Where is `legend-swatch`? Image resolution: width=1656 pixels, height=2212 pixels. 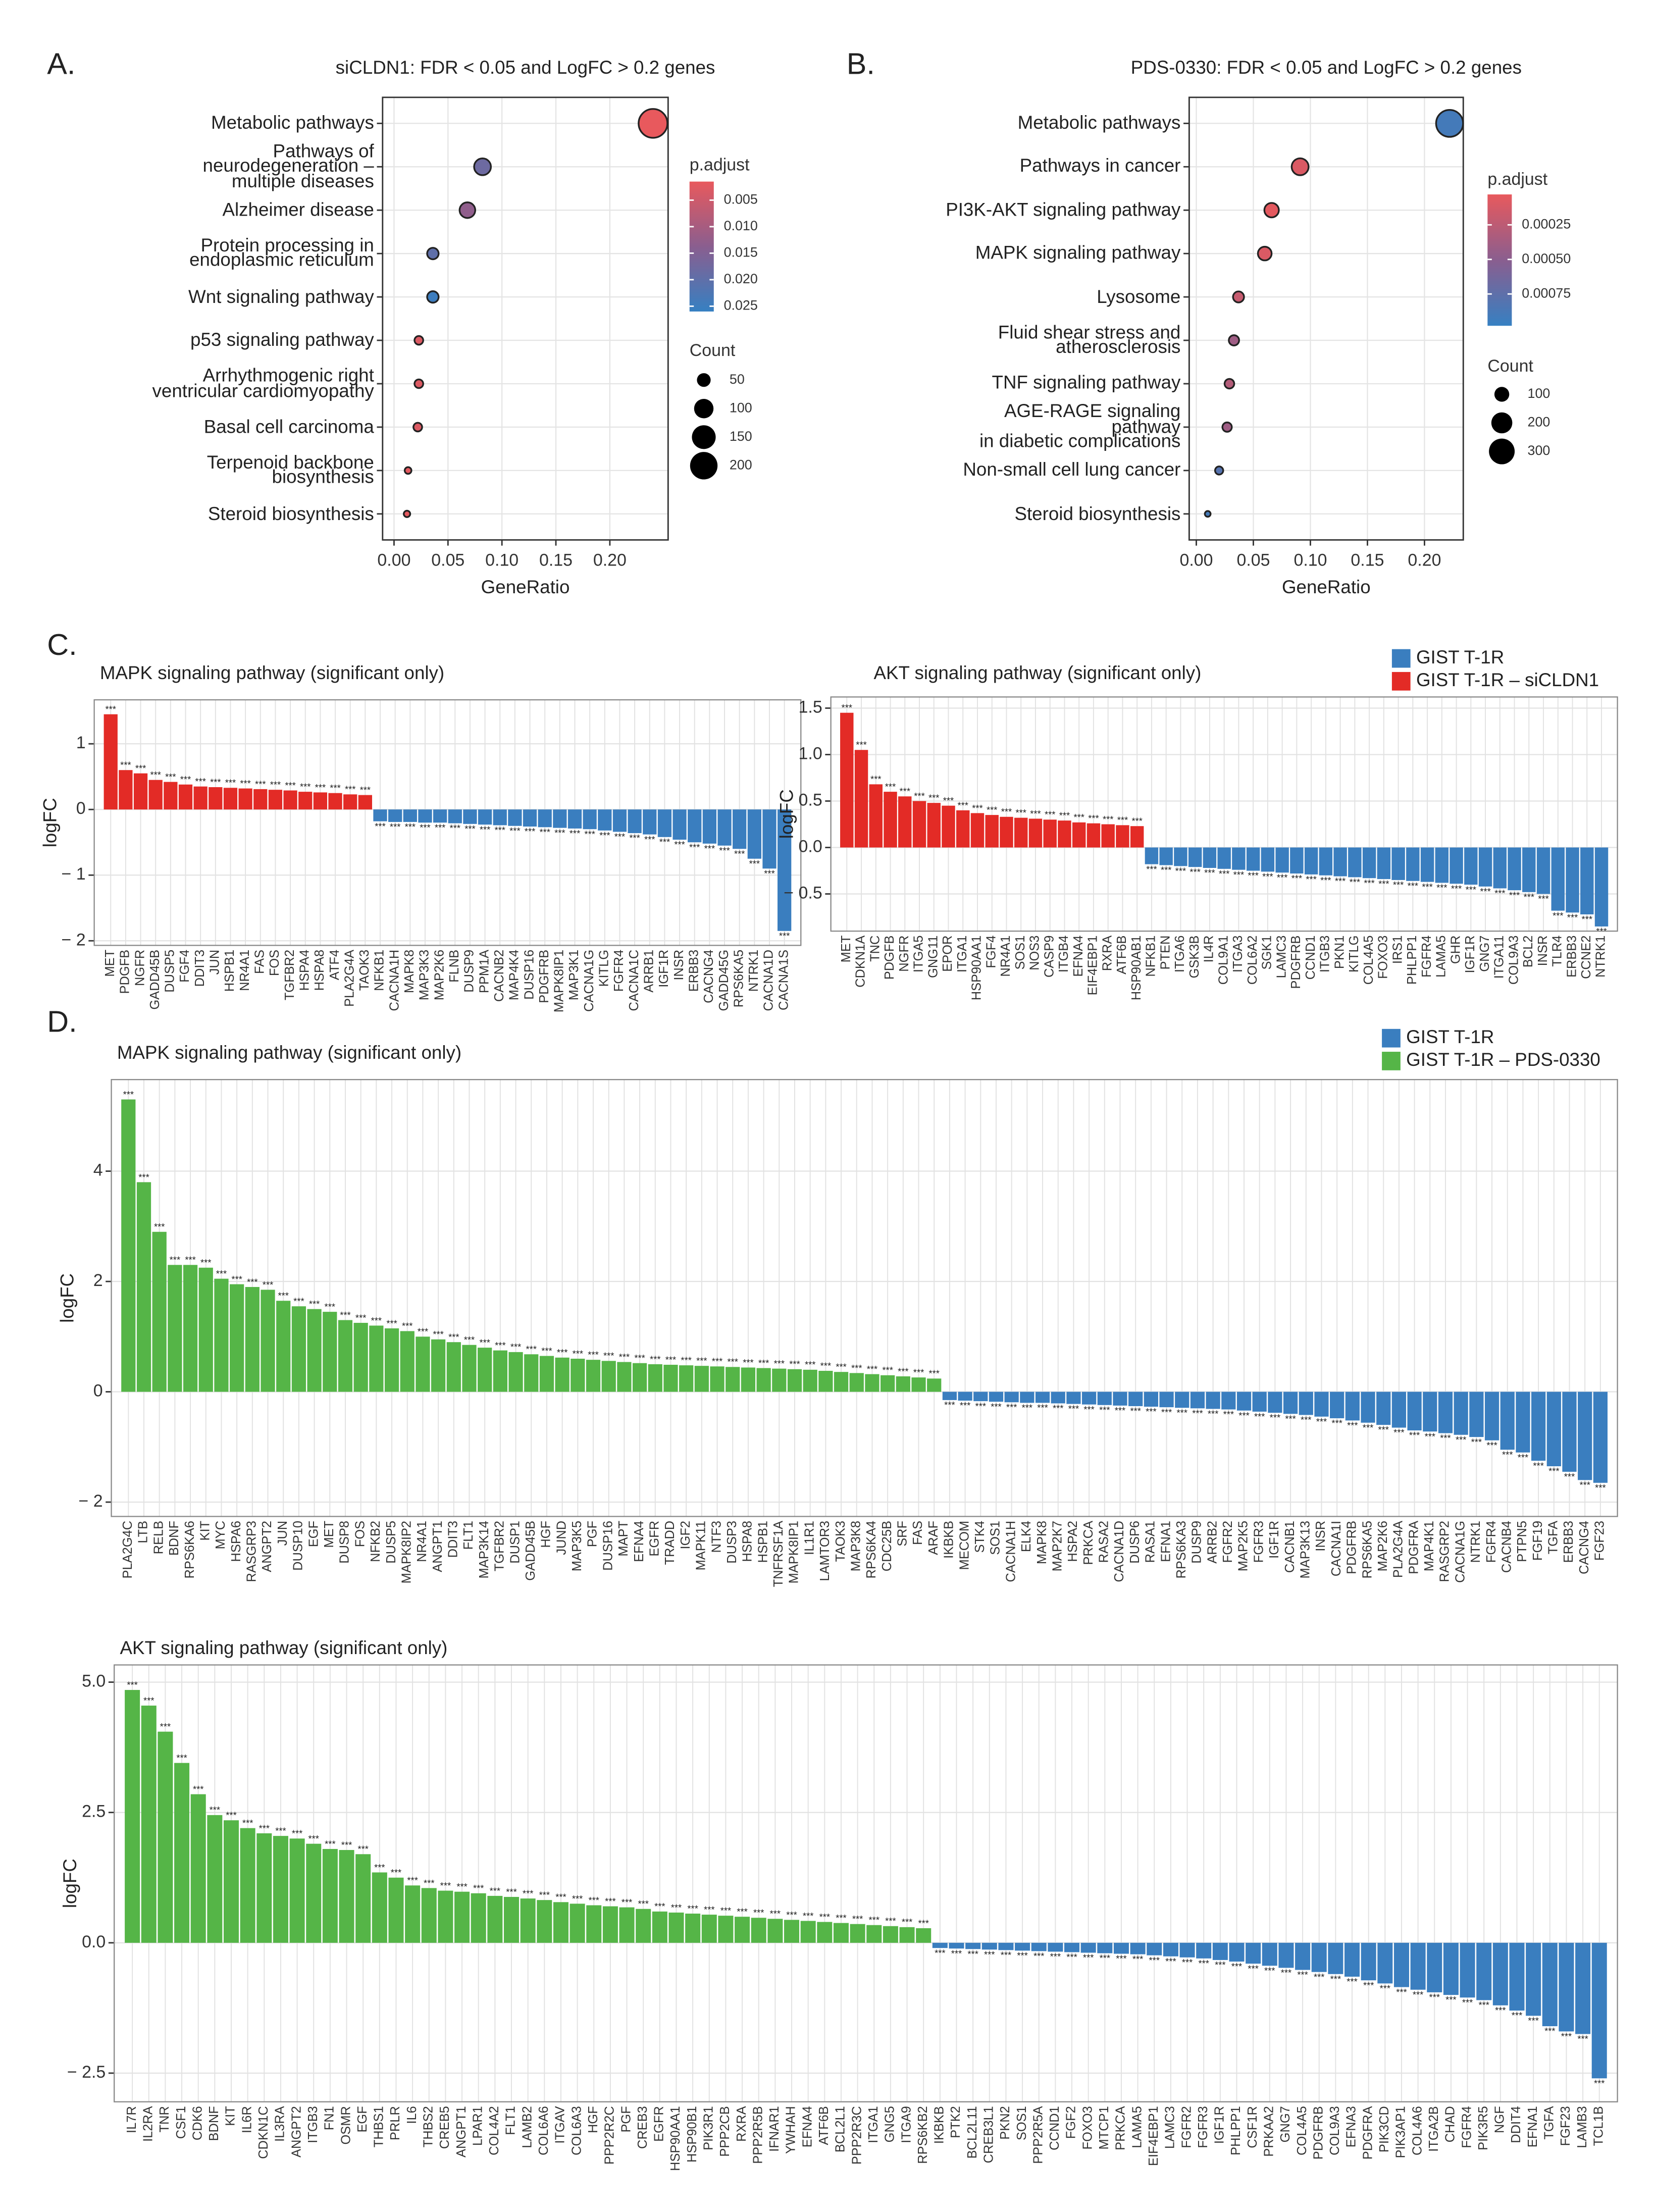
legend-swatch is located at coordinates (1401, 658).